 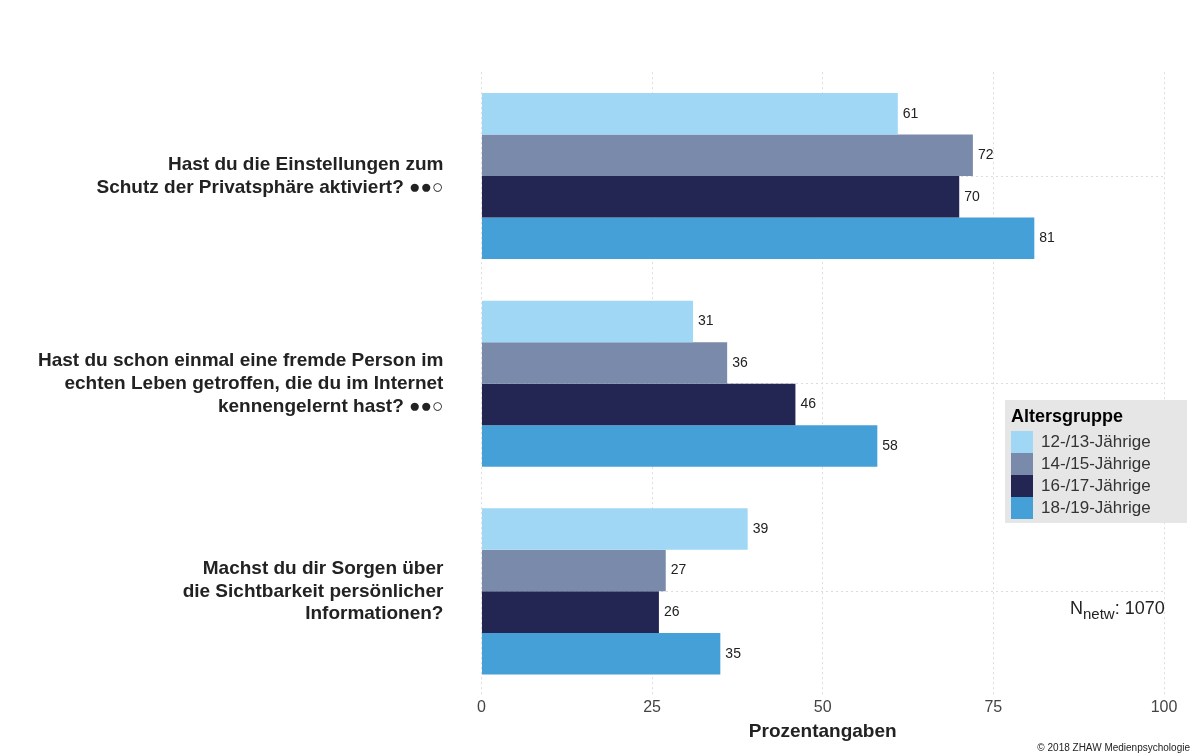 What do you see at coordinates (1096, 486) in the screenshot?
I see `legend-label: 16-/17-Jährige` at bounding box center [1096, 486].